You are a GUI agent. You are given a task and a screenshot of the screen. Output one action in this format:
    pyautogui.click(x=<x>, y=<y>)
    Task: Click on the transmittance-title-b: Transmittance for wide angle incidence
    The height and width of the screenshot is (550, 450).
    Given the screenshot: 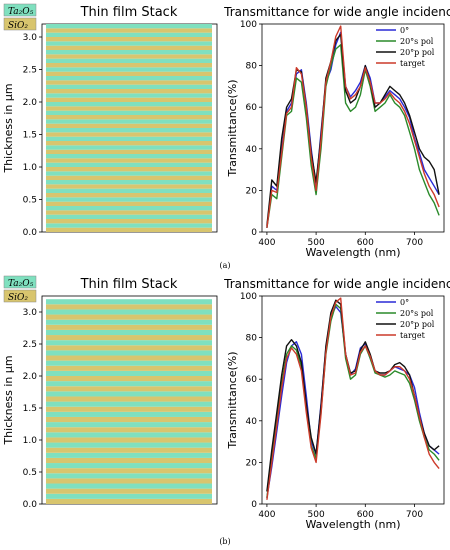 What is the action you would take?
    pyautogui.click(x=336, y=284)
    